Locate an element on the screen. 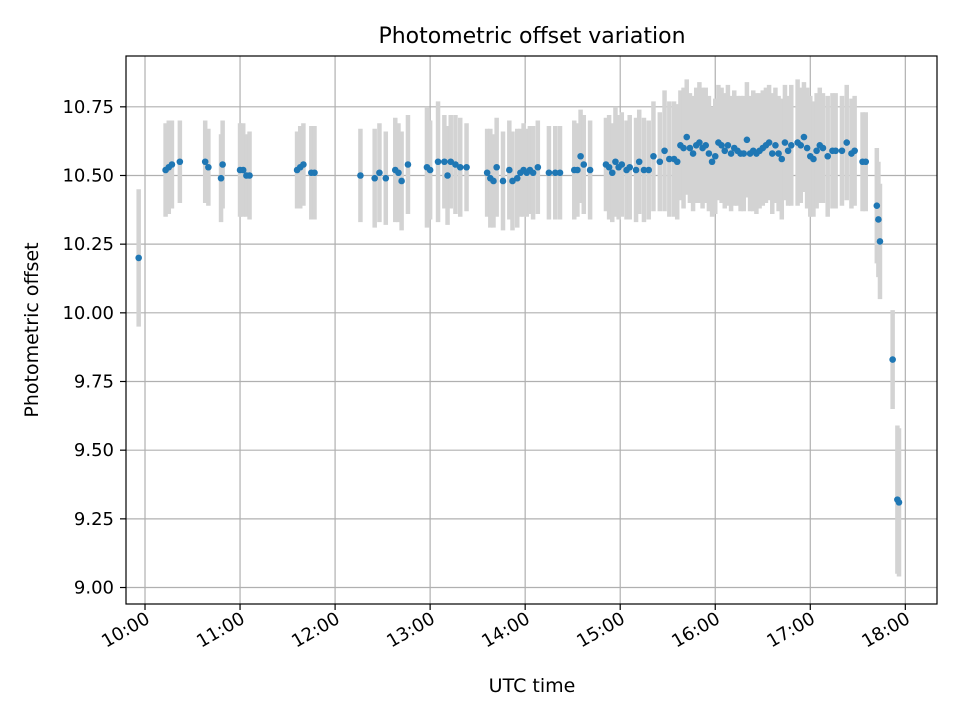 The width and height of the screenshot is (960, 720). x-axis-label: UTC time is located at coordinates (532, 686).